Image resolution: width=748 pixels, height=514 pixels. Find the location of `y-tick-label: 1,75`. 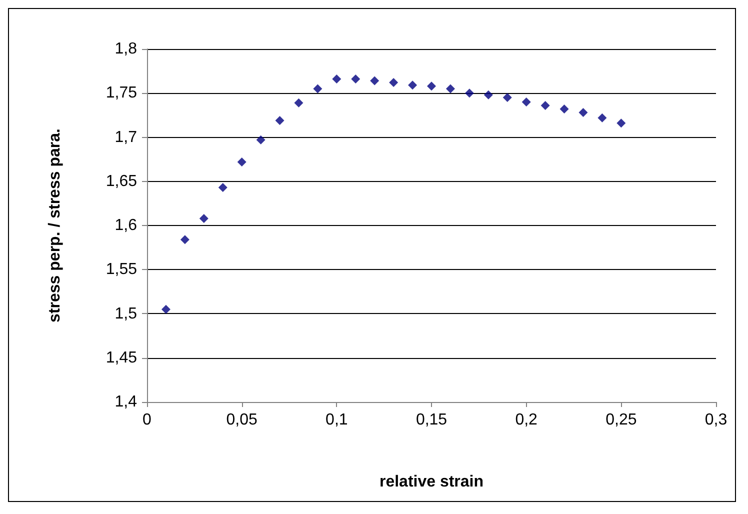

y-tick-label: 1,75 is located at coordinates (122, 93).